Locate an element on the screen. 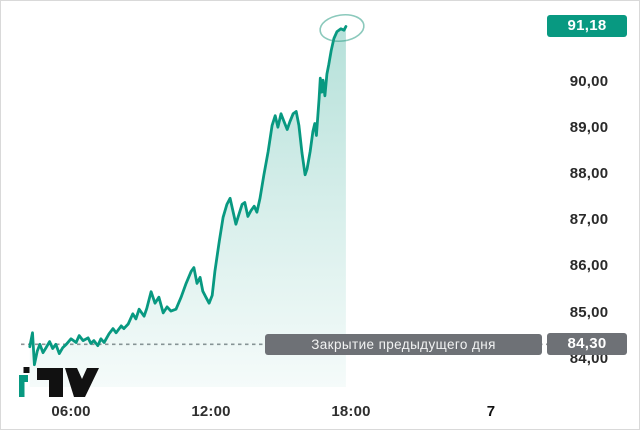  x-tick-label: 18:00 is located at coordinates (351, 411).